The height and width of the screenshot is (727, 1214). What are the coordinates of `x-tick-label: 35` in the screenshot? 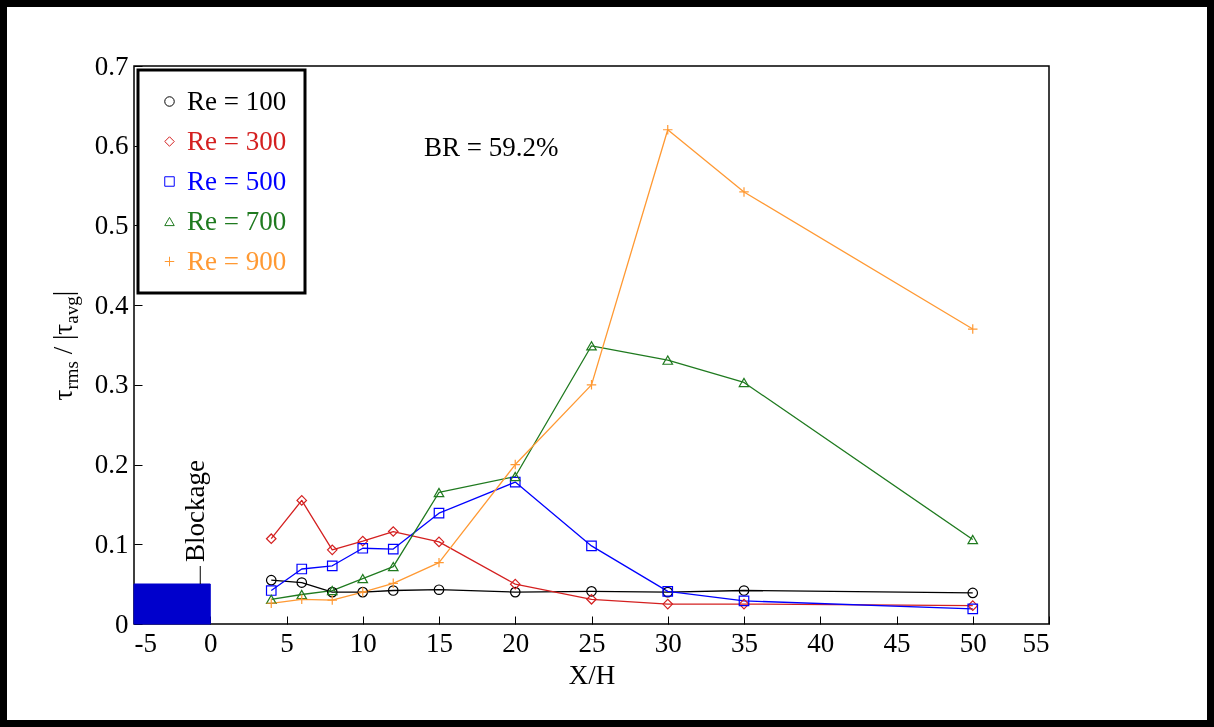 It's located at (744, 642).